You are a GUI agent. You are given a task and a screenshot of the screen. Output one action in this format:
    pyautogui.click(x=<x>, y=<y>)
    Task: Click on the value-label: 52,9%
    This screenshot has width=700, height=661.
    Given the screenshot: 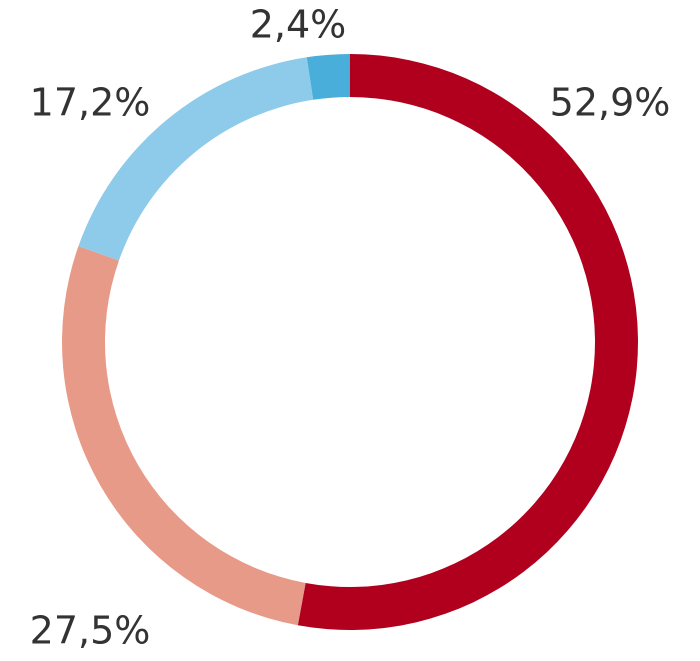 What is the action you would take?
    pyautogui.click(x=610, y=103)
    